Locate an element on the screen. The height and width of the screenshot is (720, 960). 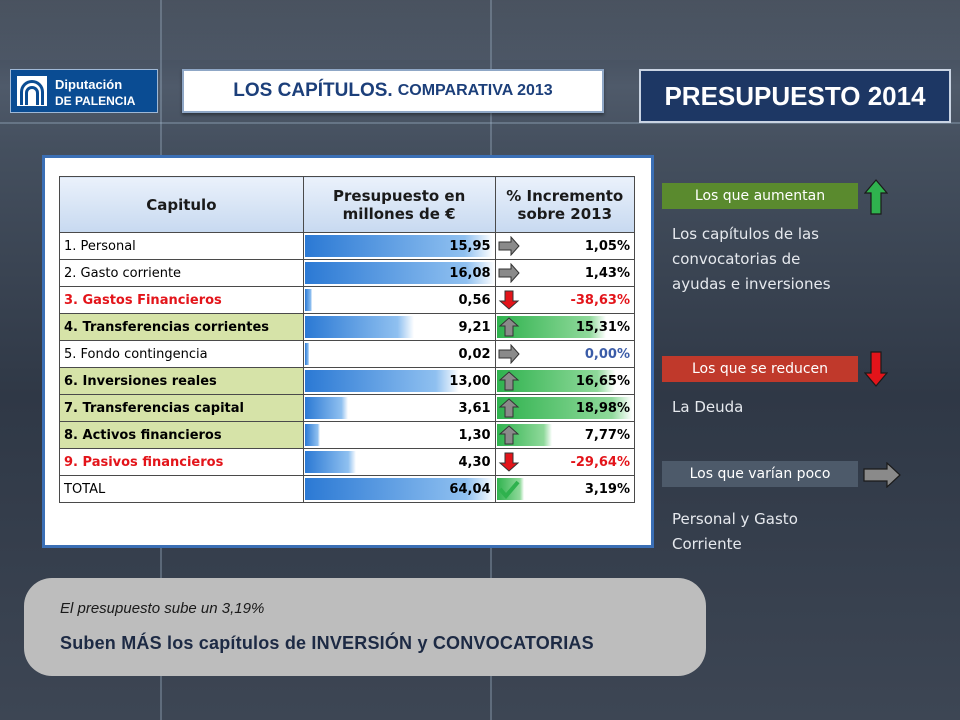
table-row: 2. Gasto corriente 16,08 1,43% is located at coordinates (347, 273).